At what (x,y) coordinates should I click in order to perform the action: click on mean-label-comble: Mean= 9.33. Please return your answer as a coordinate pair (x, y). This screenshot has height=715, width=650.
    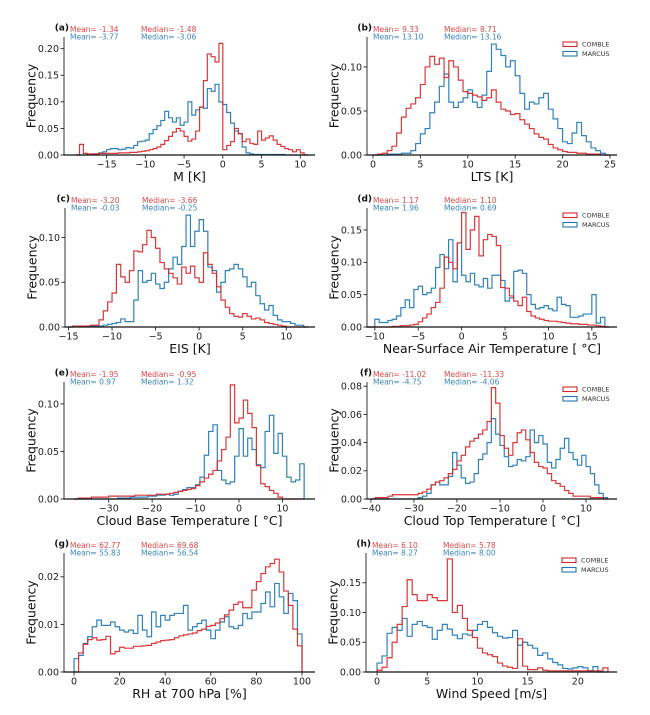
    Looking at the image, I should click on (396, 29).